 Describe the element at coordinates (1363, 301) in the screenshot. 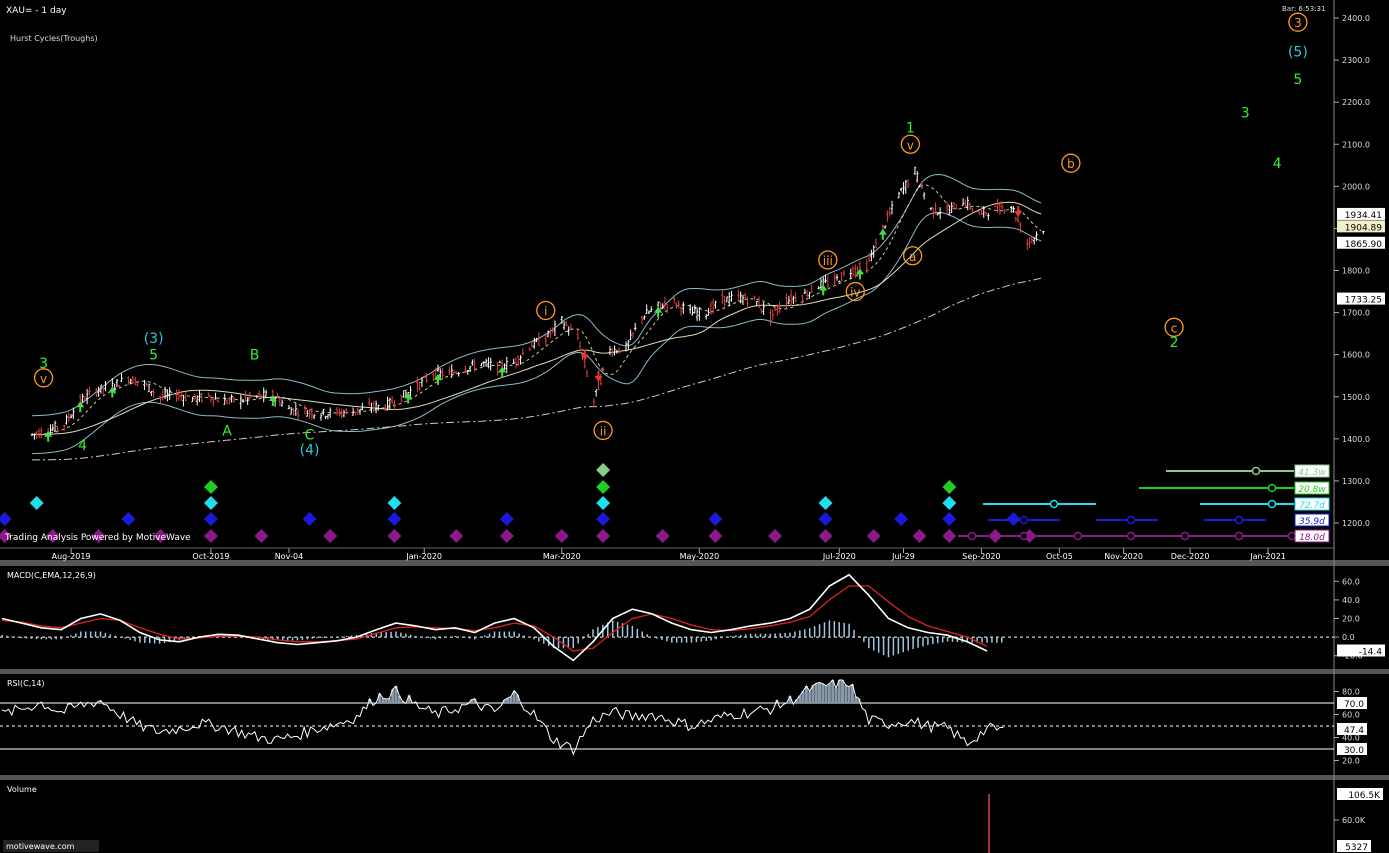

I see `price-marker-label: 1733.25` at that location.